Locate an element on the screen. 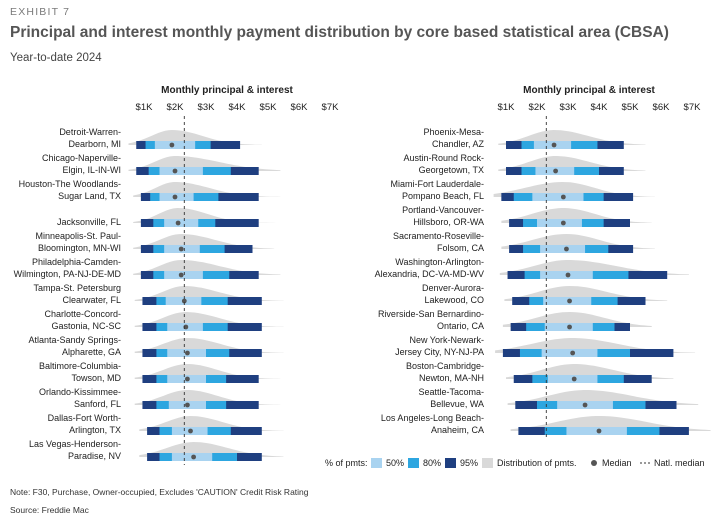 The width and height of the screenshot is (713, 521). cbsa-label-line2: Anaheim, CA is located at coordinates (457, 430).